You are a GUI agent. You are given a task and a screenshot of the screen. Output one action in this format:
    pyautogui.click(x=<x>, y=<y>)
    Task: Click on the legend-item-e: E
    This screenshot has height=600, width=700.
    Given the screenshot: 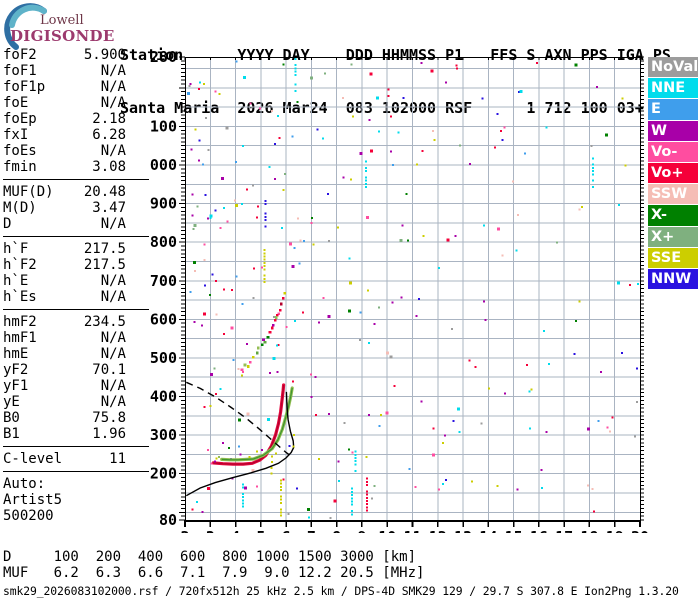 What is the action you would take?
    pyautogui.click(x=673, y=109)
    